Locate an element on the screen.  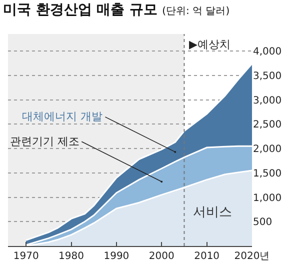
text: 관련기기 제조 is located at coordinates (45, 141).